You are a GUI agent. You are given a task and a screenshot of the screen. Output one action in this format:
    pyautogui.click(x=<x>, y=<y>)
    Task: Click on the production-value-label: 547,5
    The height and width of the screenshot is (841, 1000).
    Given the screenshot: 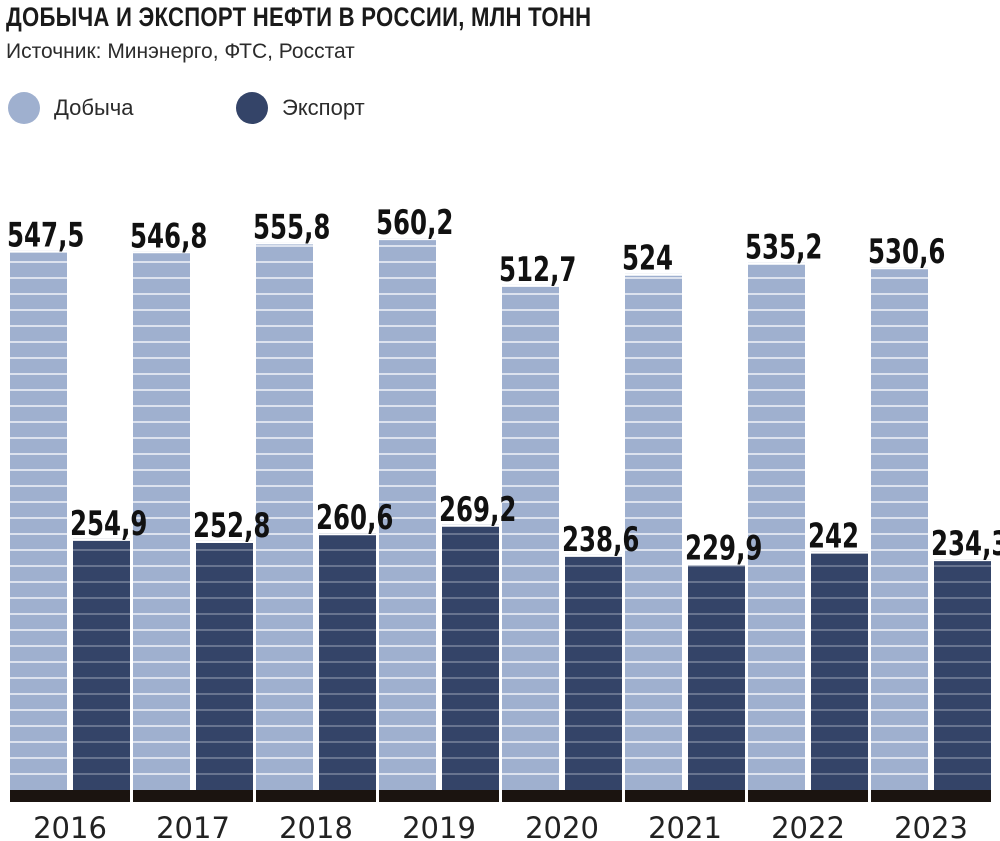 What is the action you would take?
    pyautogui.click(x=45, y=235)
    